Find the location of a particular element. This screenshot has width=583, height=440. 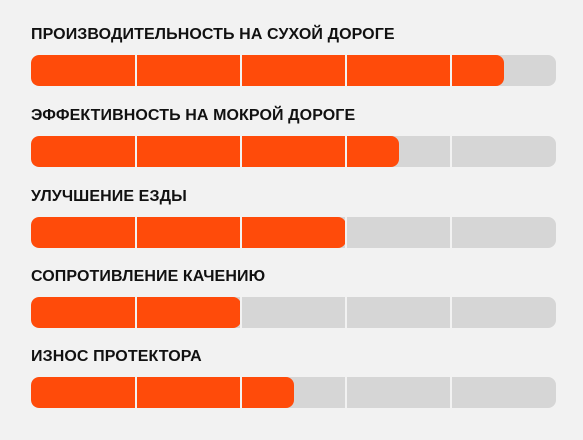

rating-label: УЛУЧШЕНИЕ ЕЗДЫ is located at coordinates (109, 196).